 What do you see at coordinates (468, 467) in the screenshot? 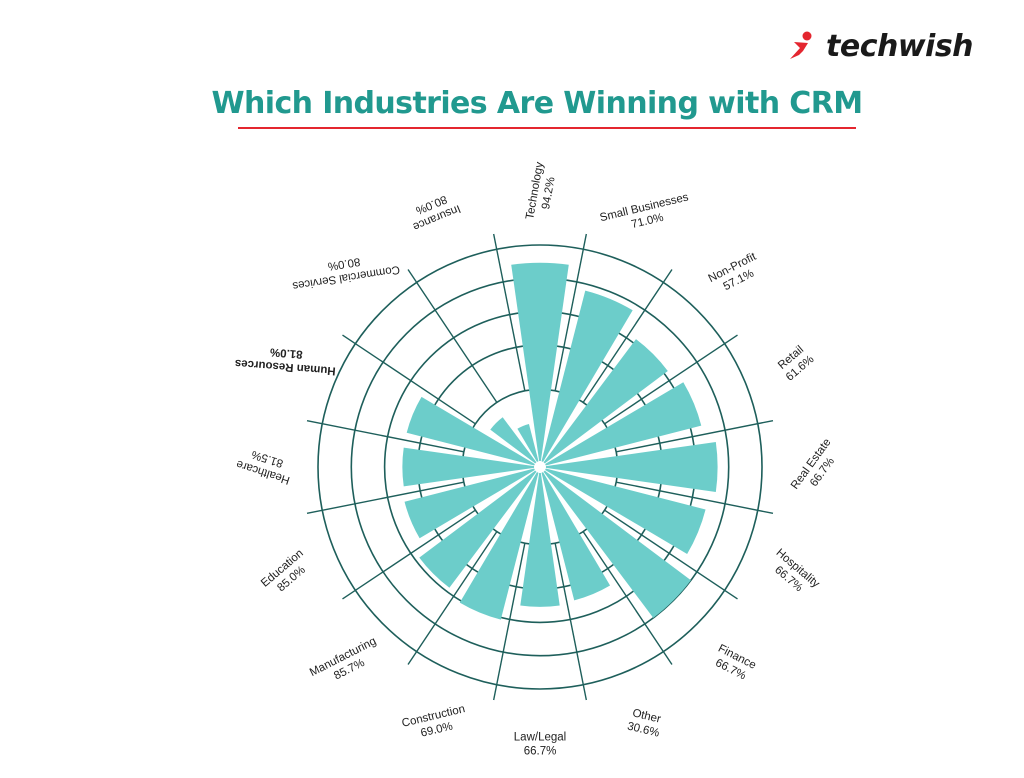
I see `bar-healthcare` at bounding box center [468, 467].